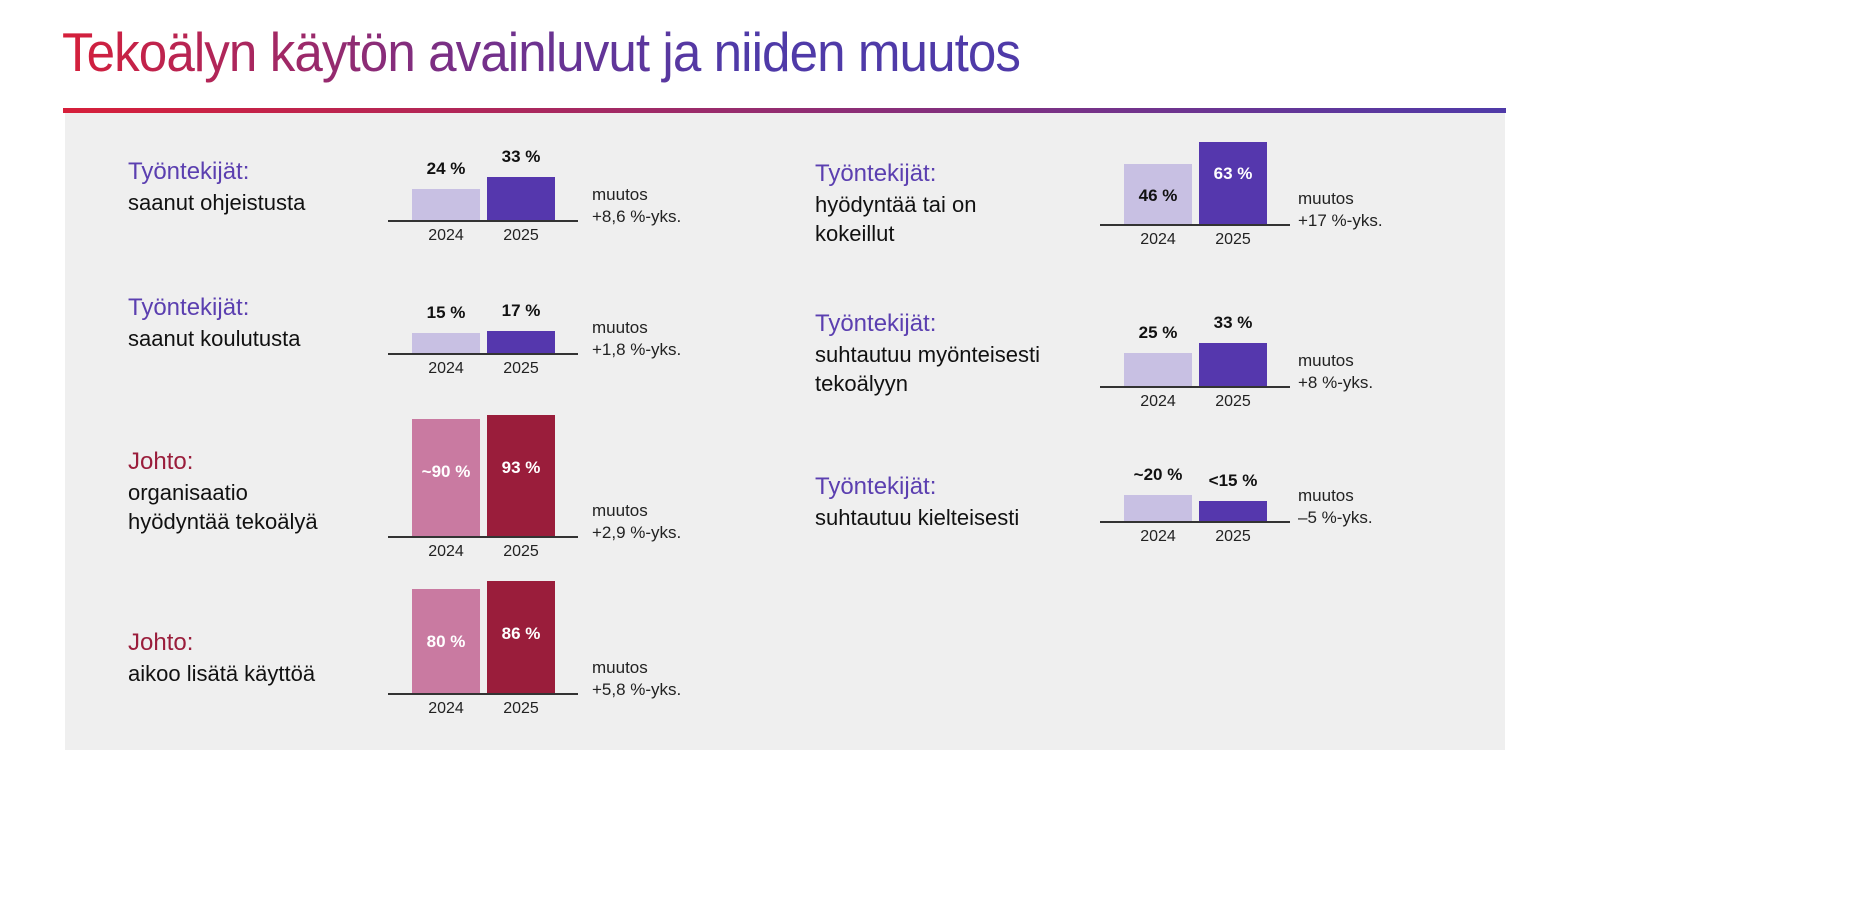 This screenshot has height=921, width=1858. What do you see at coordinates (521, 310) in the screenshot?
I see `bar-value-label: 17 %` at bounding box center [521, 310].